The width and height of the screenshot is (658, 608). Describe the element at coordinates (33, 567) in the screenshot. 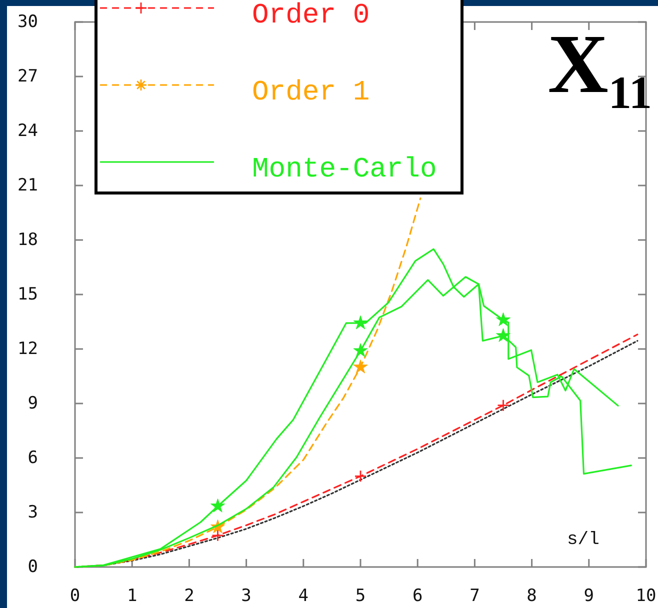

I see `y-tick-label: 0` at that location.